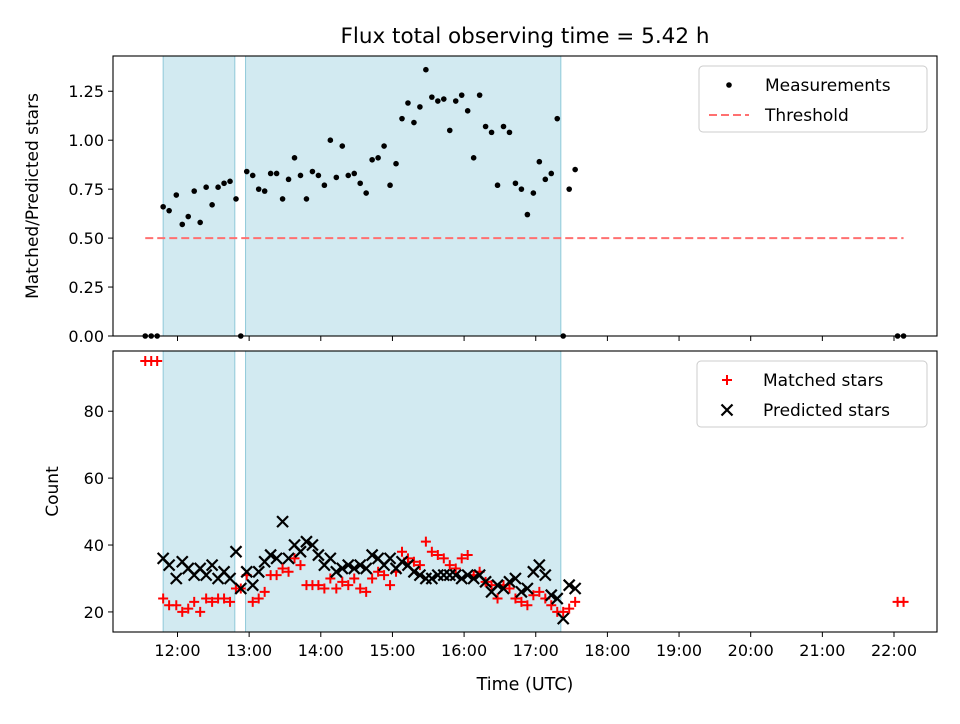 This screenshot has width=960, height=724. What do you see at coordinates (822, 650) in the screenshot?
I see `x-tick-label: 21:00` at bounding box center [822, 650].